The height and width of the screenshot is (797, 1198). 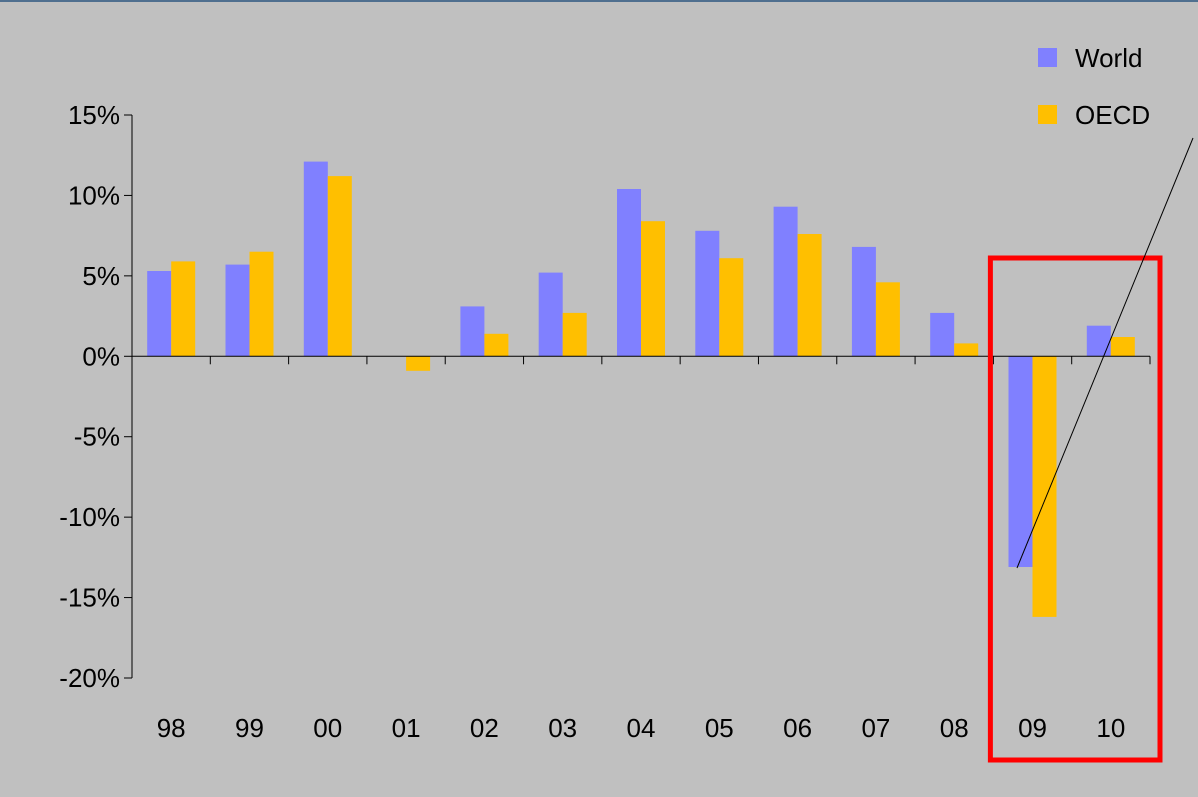 I want to click on y-tick-label: -10%, so click(x=89, y=517).